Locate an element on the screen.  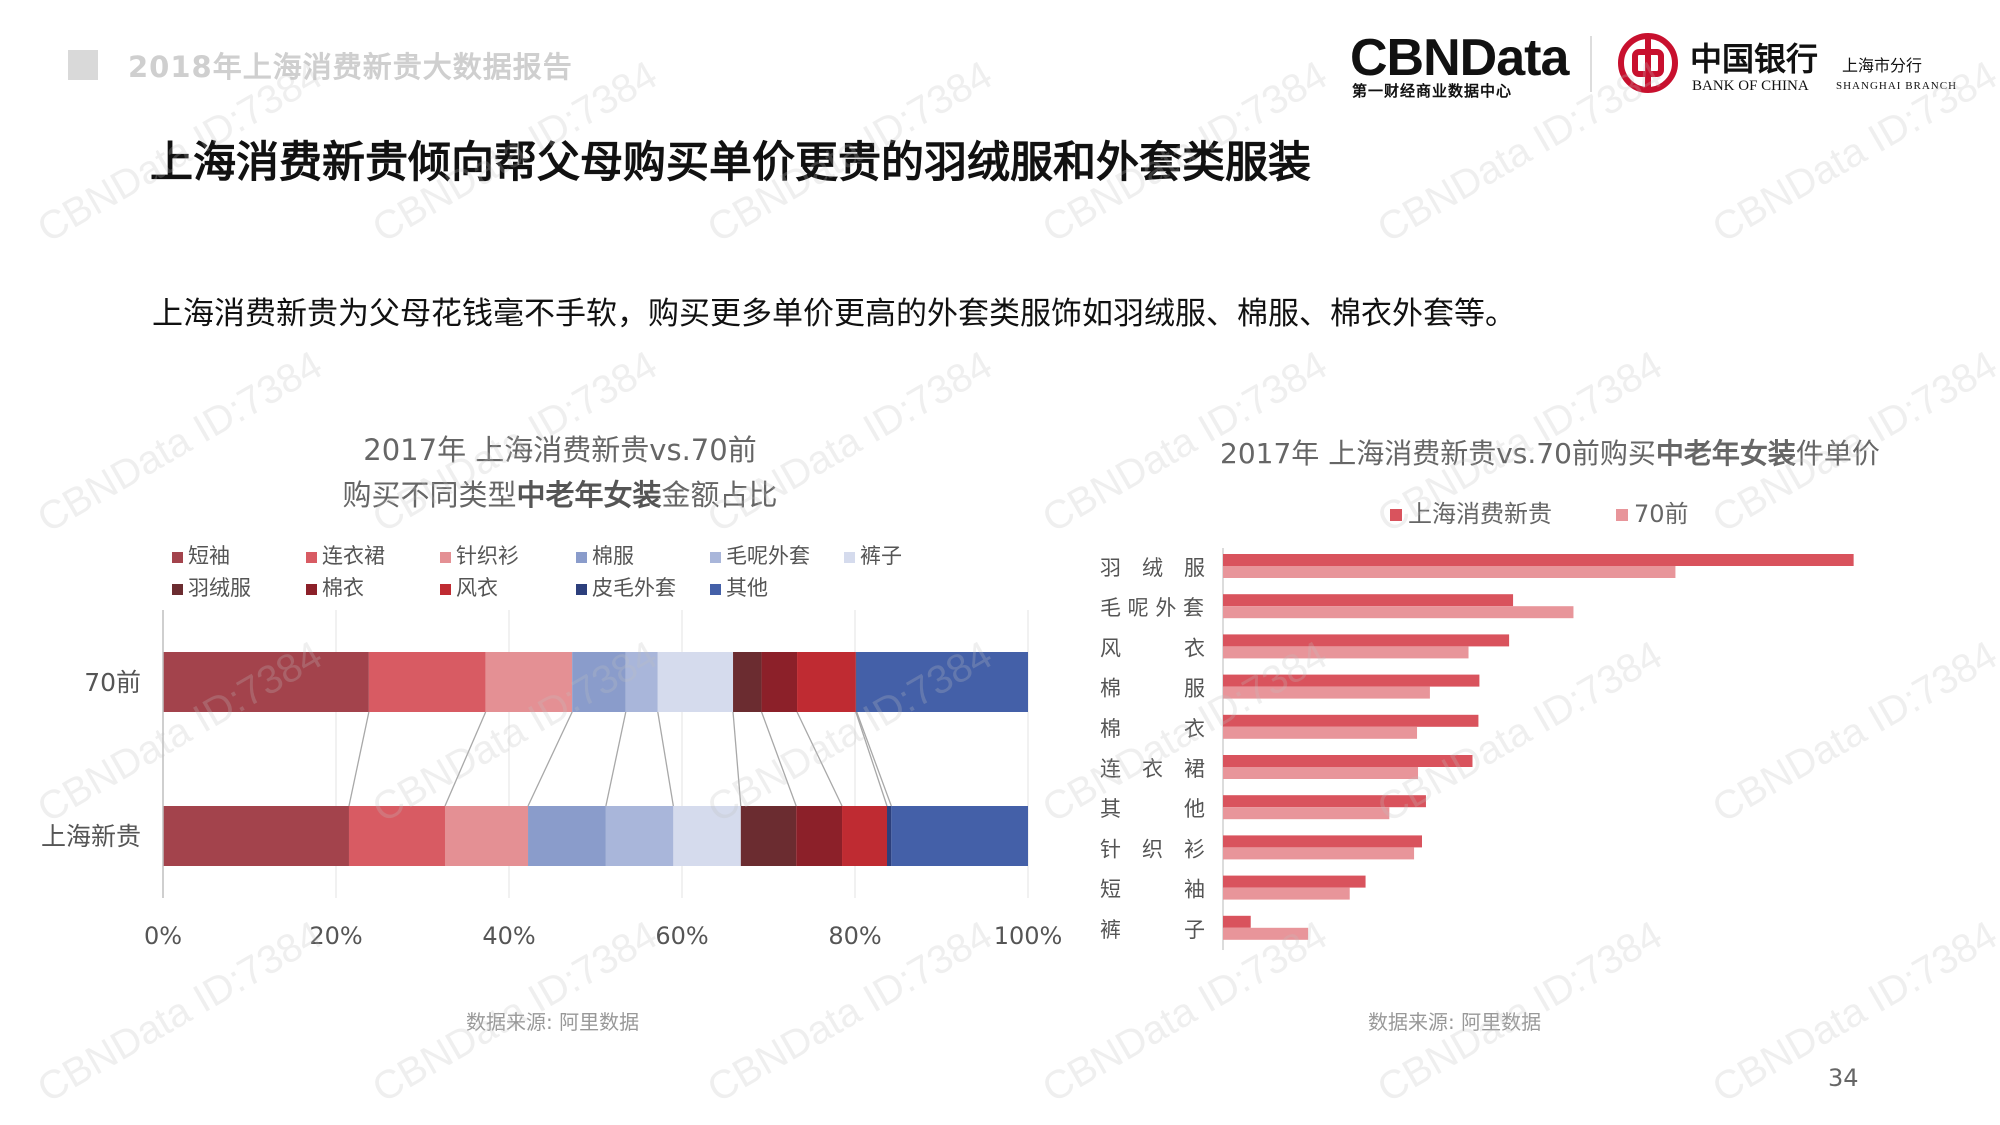
category-label: 风 衣 is located at coordinates (1152, 648).